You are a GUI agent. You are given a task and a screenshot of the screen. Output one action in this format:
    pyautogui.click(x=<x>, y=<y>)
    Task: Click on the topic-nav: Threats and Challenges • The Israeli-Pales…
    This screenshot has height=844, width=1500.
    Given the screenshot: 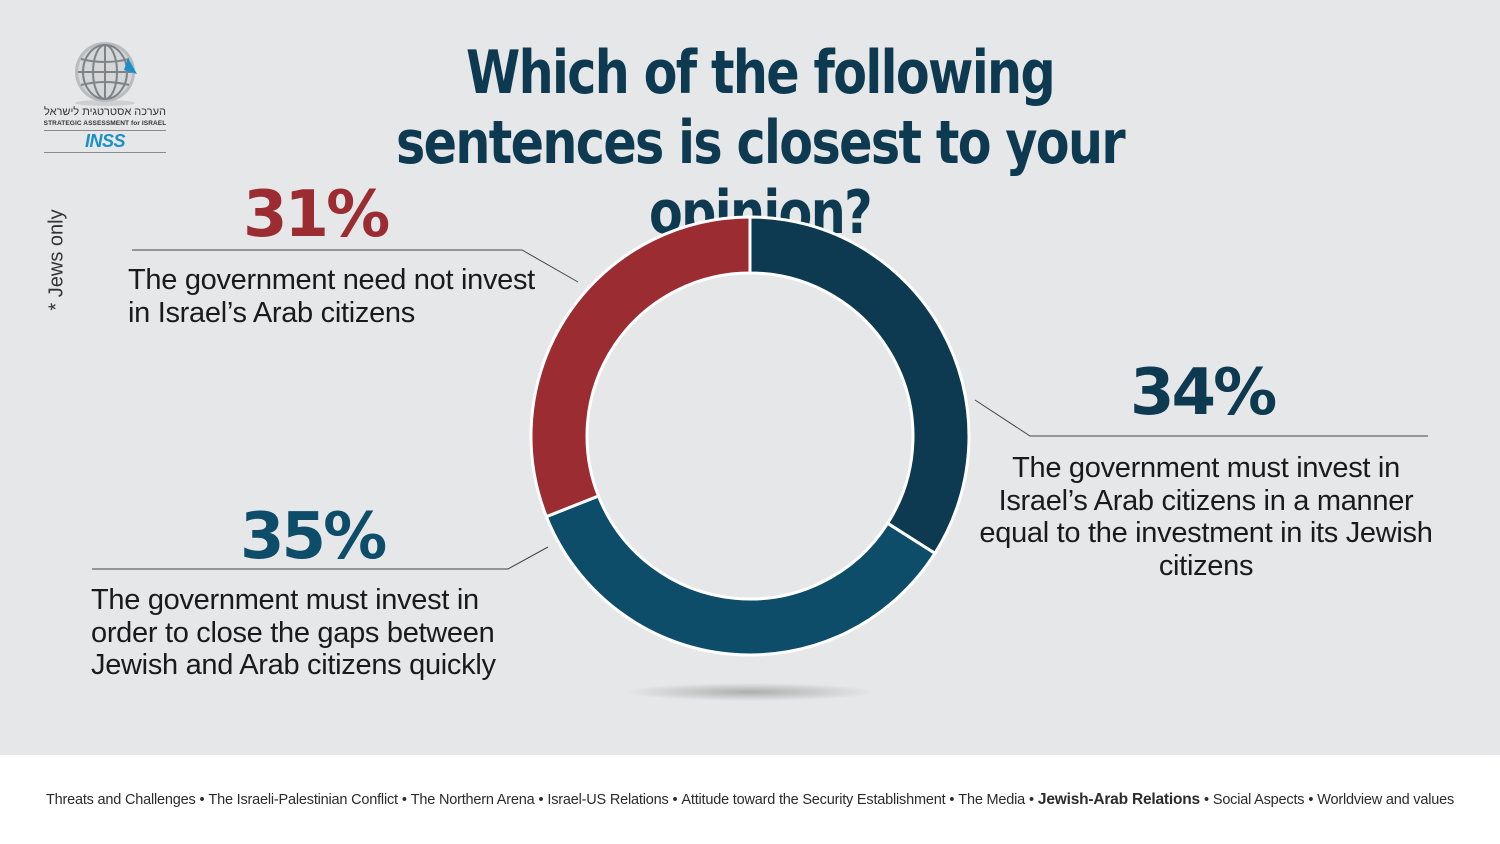 What is the action you would take?
    pyautogui.click(x=750, y=800)
    